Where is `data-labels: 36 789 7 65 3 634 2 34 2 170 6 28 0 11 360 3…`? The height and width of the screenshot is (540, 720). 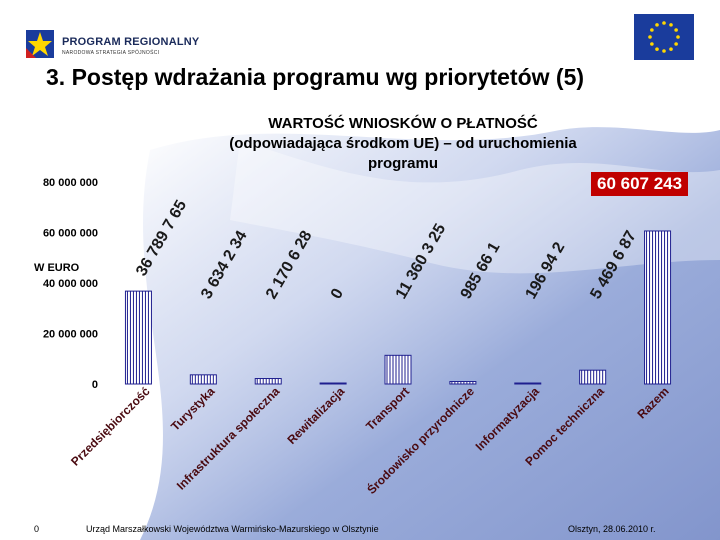 data-labels: 36 789 7 65 3 634 2 34 2 170 6 28 0 11 360 3… is located at coordinates (386, 249).